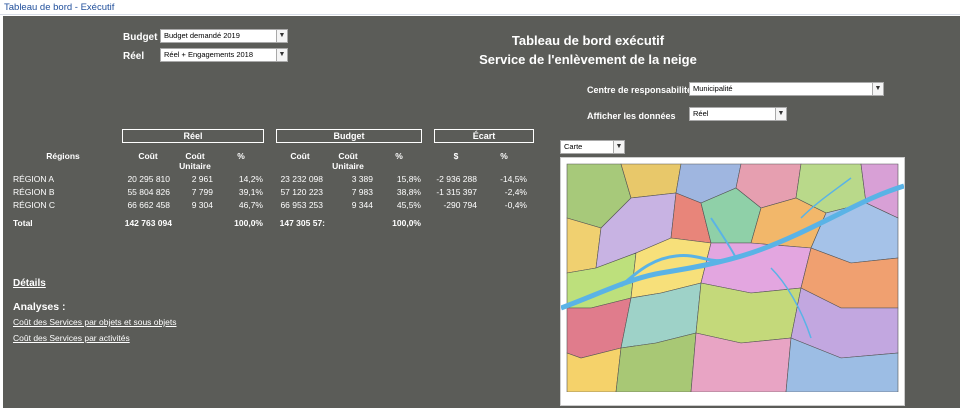 This screenshot has height=408, width=960. I want to click on row-budget-pct: 15,8%, so click(408, 179).